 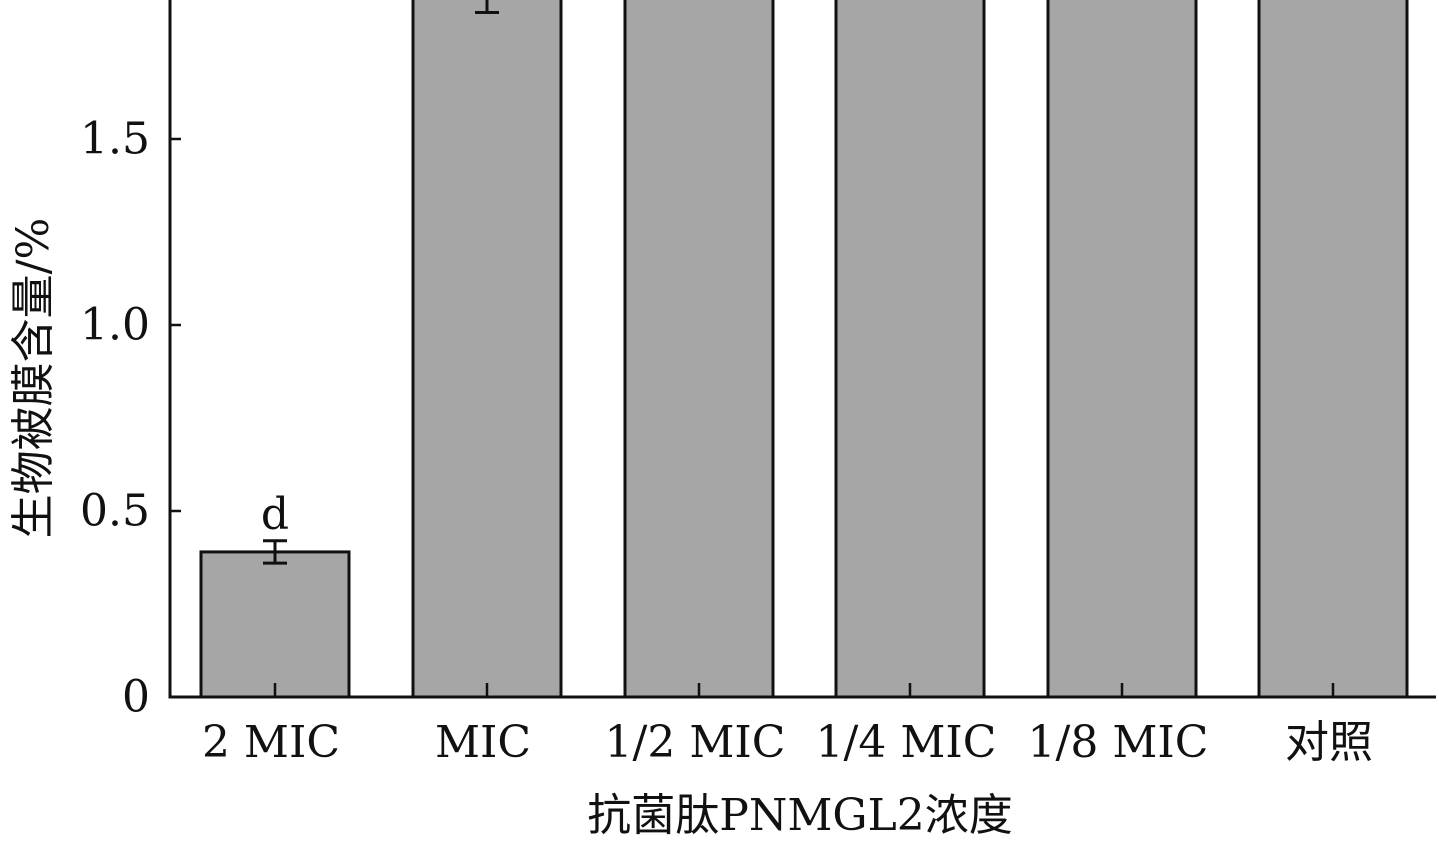 I want to click on x-tick-label: 2 MIC, so click(x=271, y=742).